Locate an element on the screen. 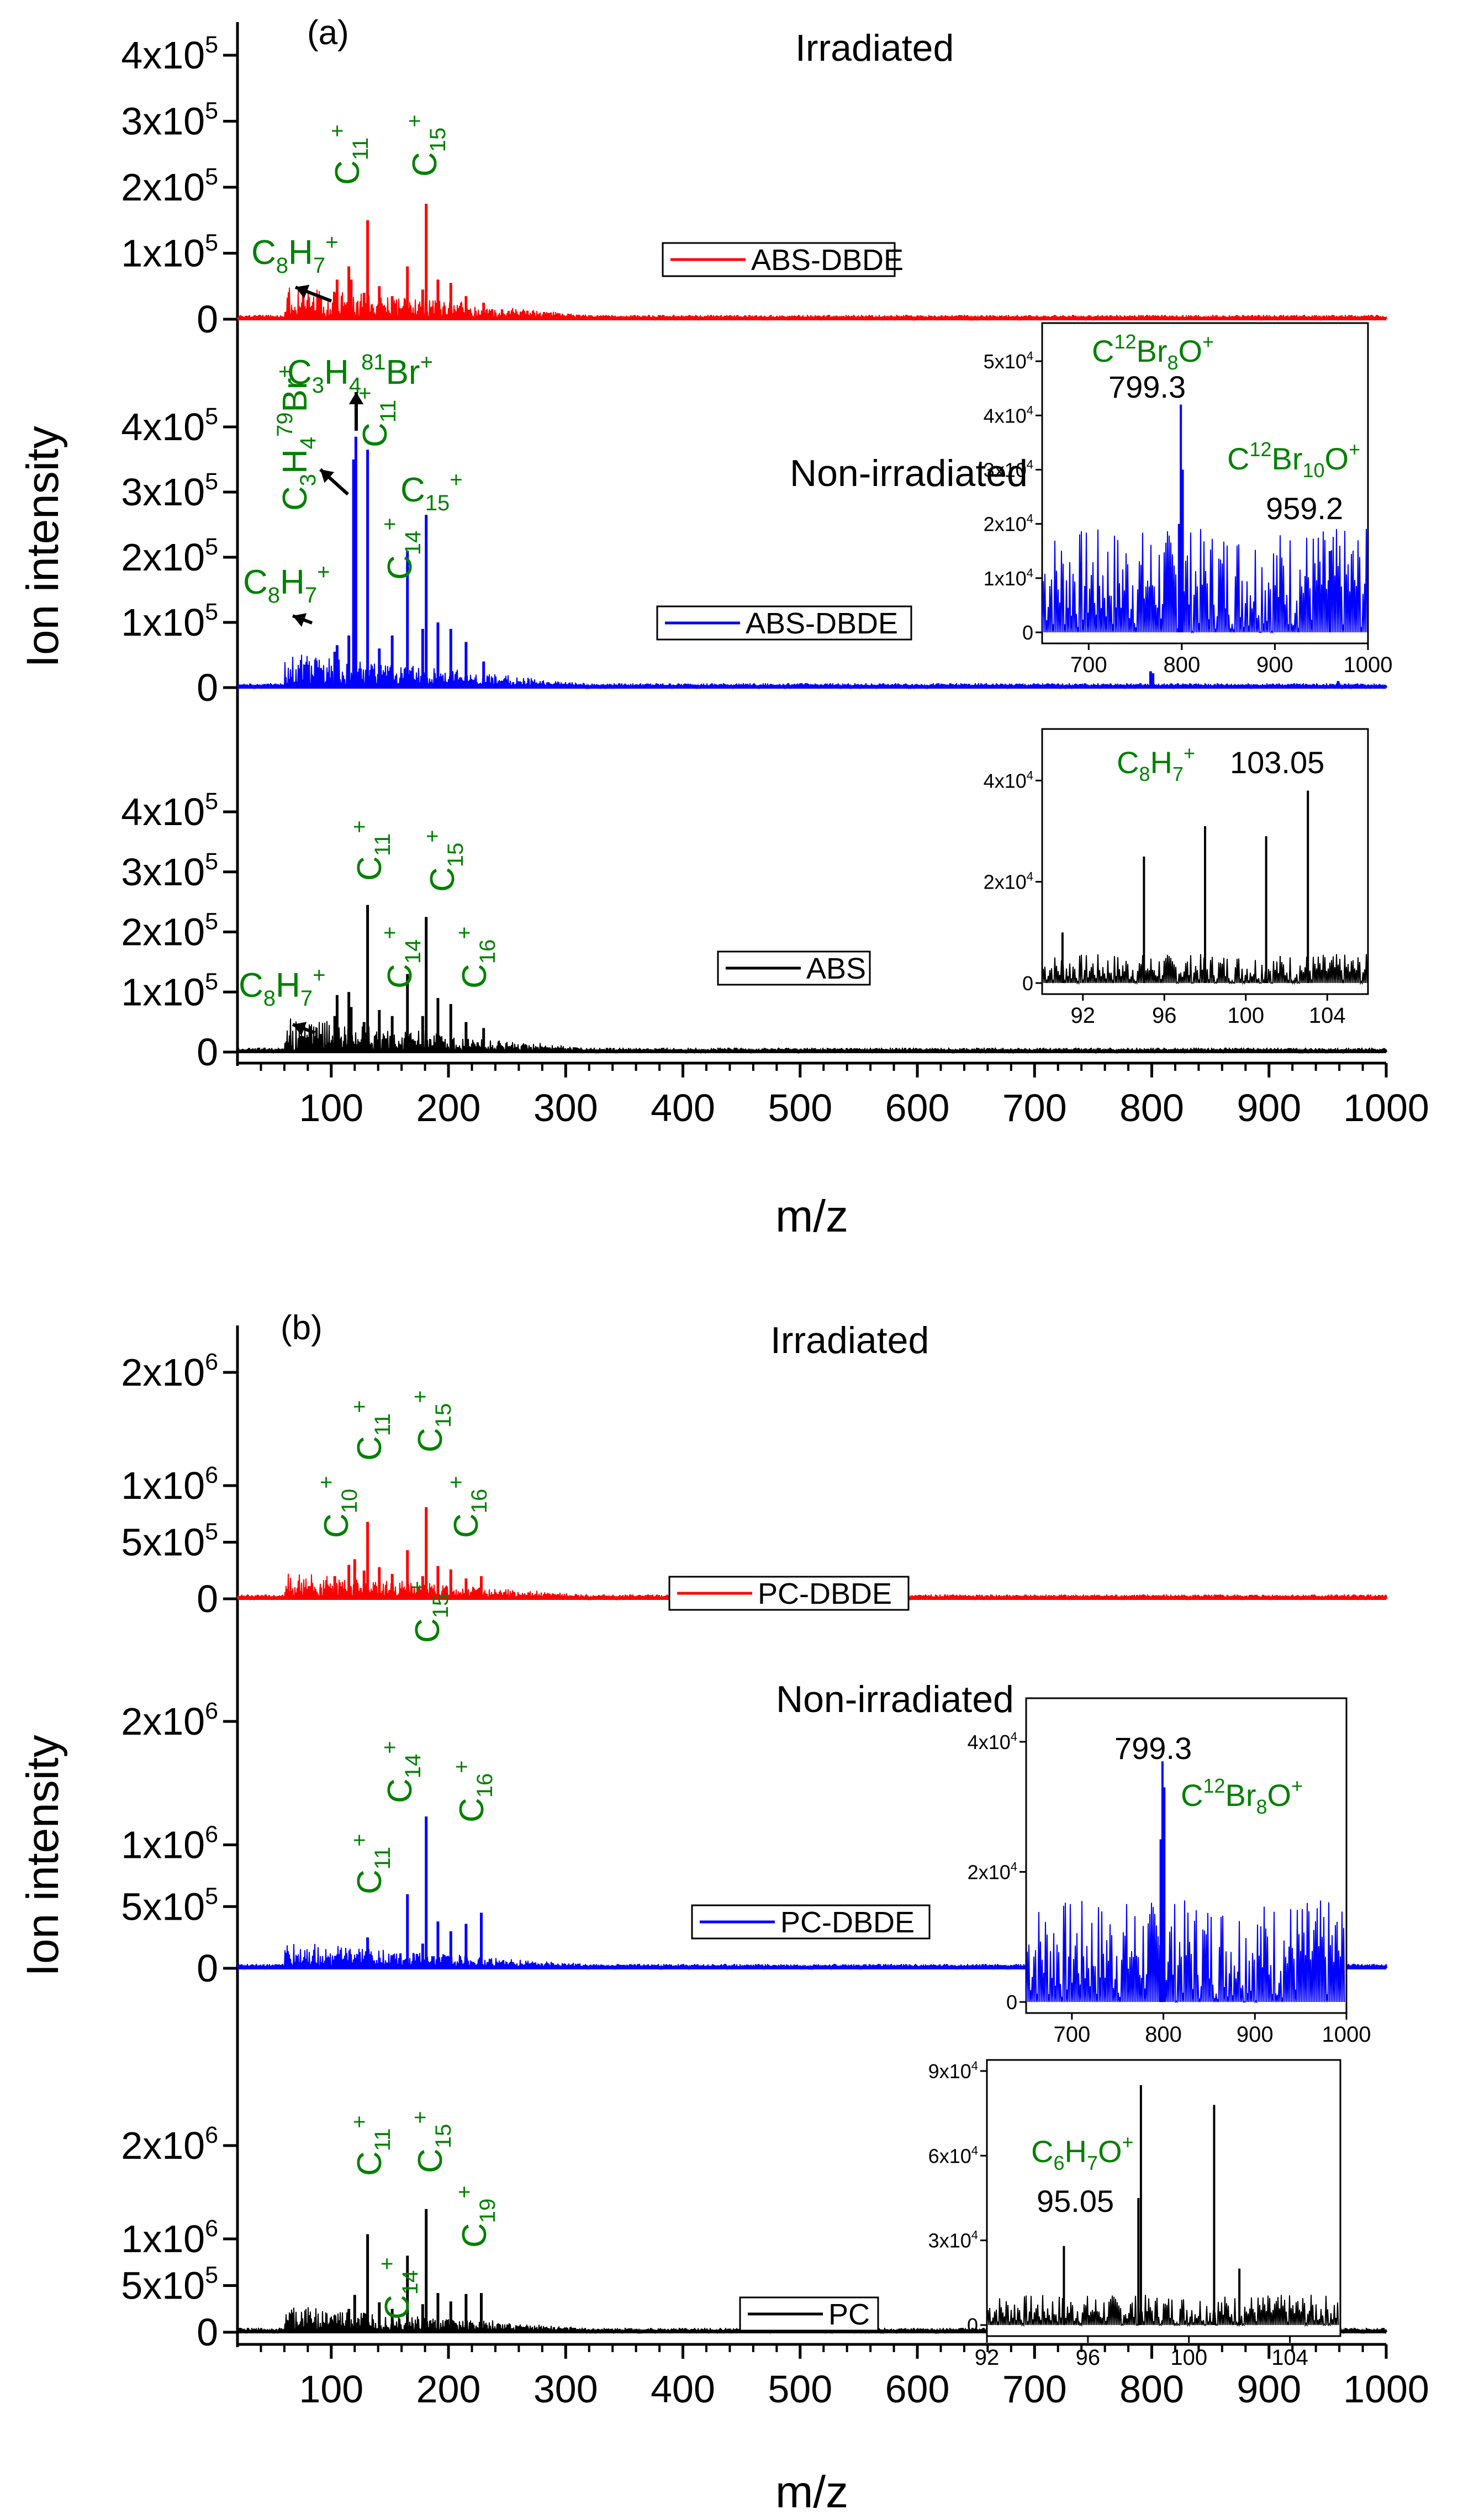 This screenshot has width=1458, height=2520. x-tick-label: 1000 is located at coordinates (1386, 1107).